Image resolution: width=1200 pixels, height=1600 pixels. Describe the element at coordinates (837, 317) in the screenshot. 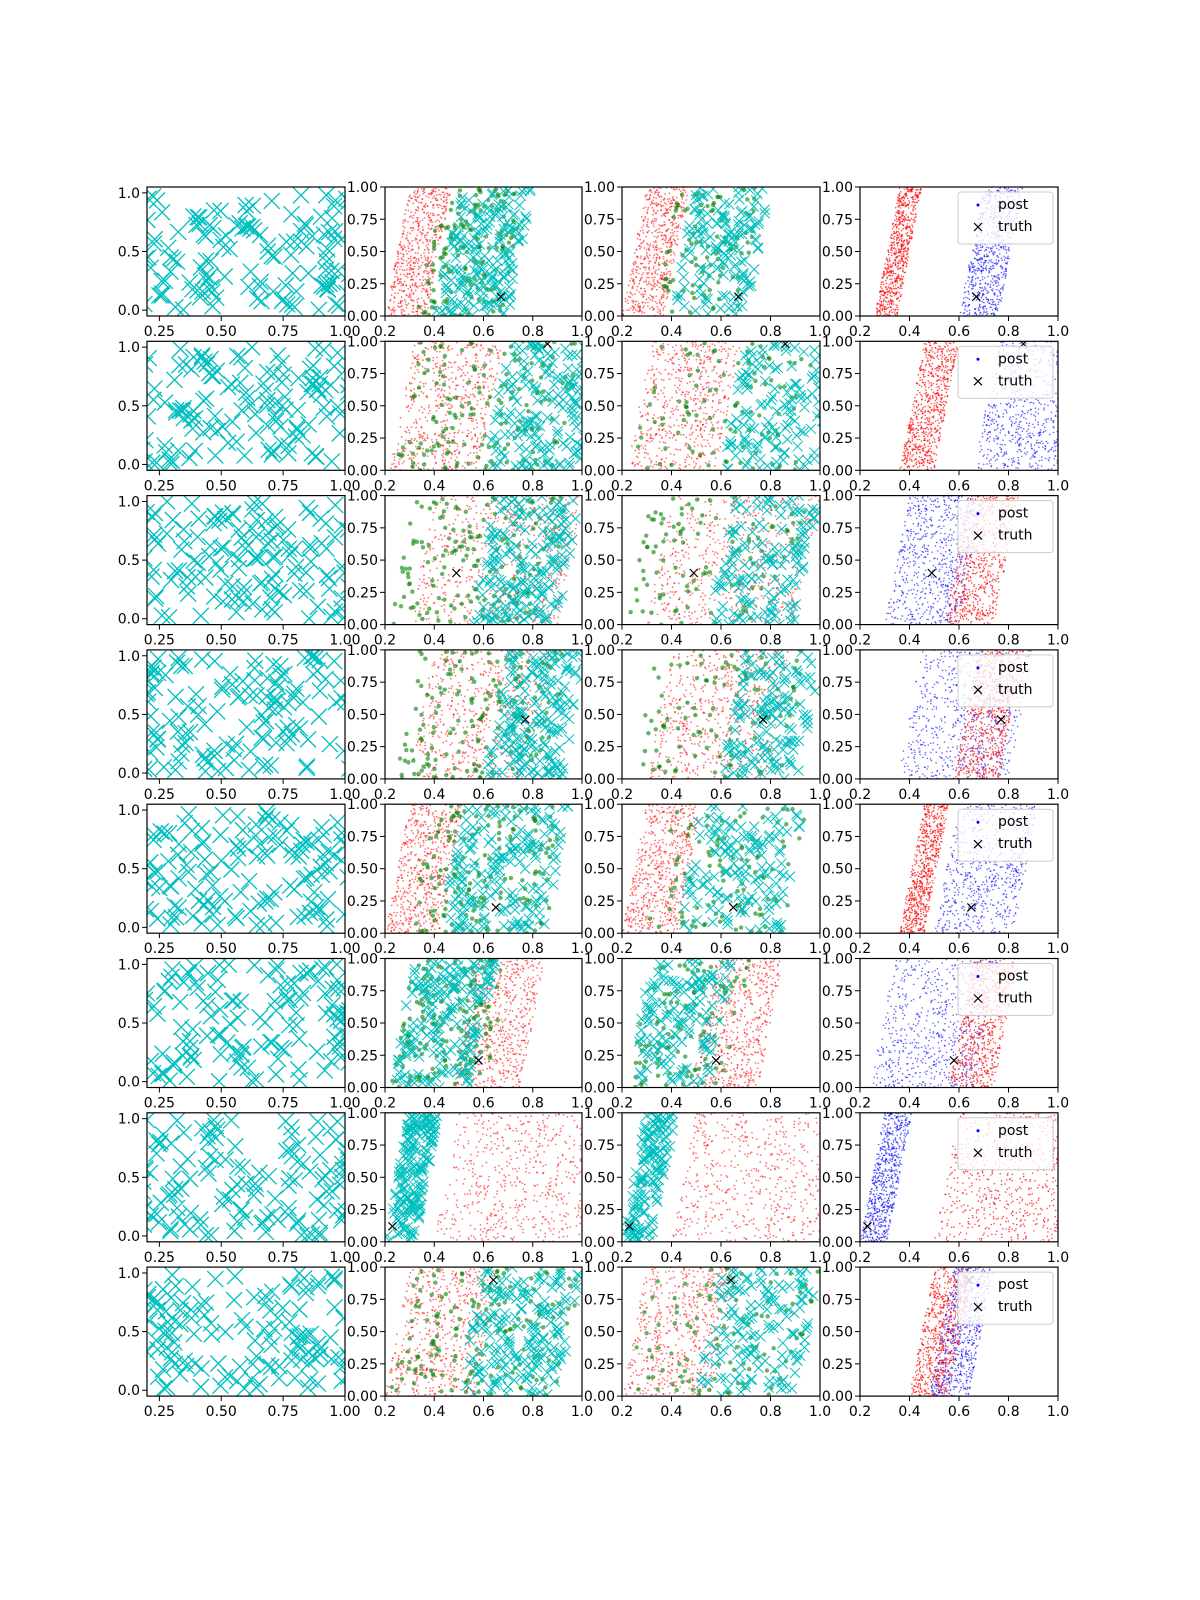

I see `y-tick-label: 0.00` at that location.